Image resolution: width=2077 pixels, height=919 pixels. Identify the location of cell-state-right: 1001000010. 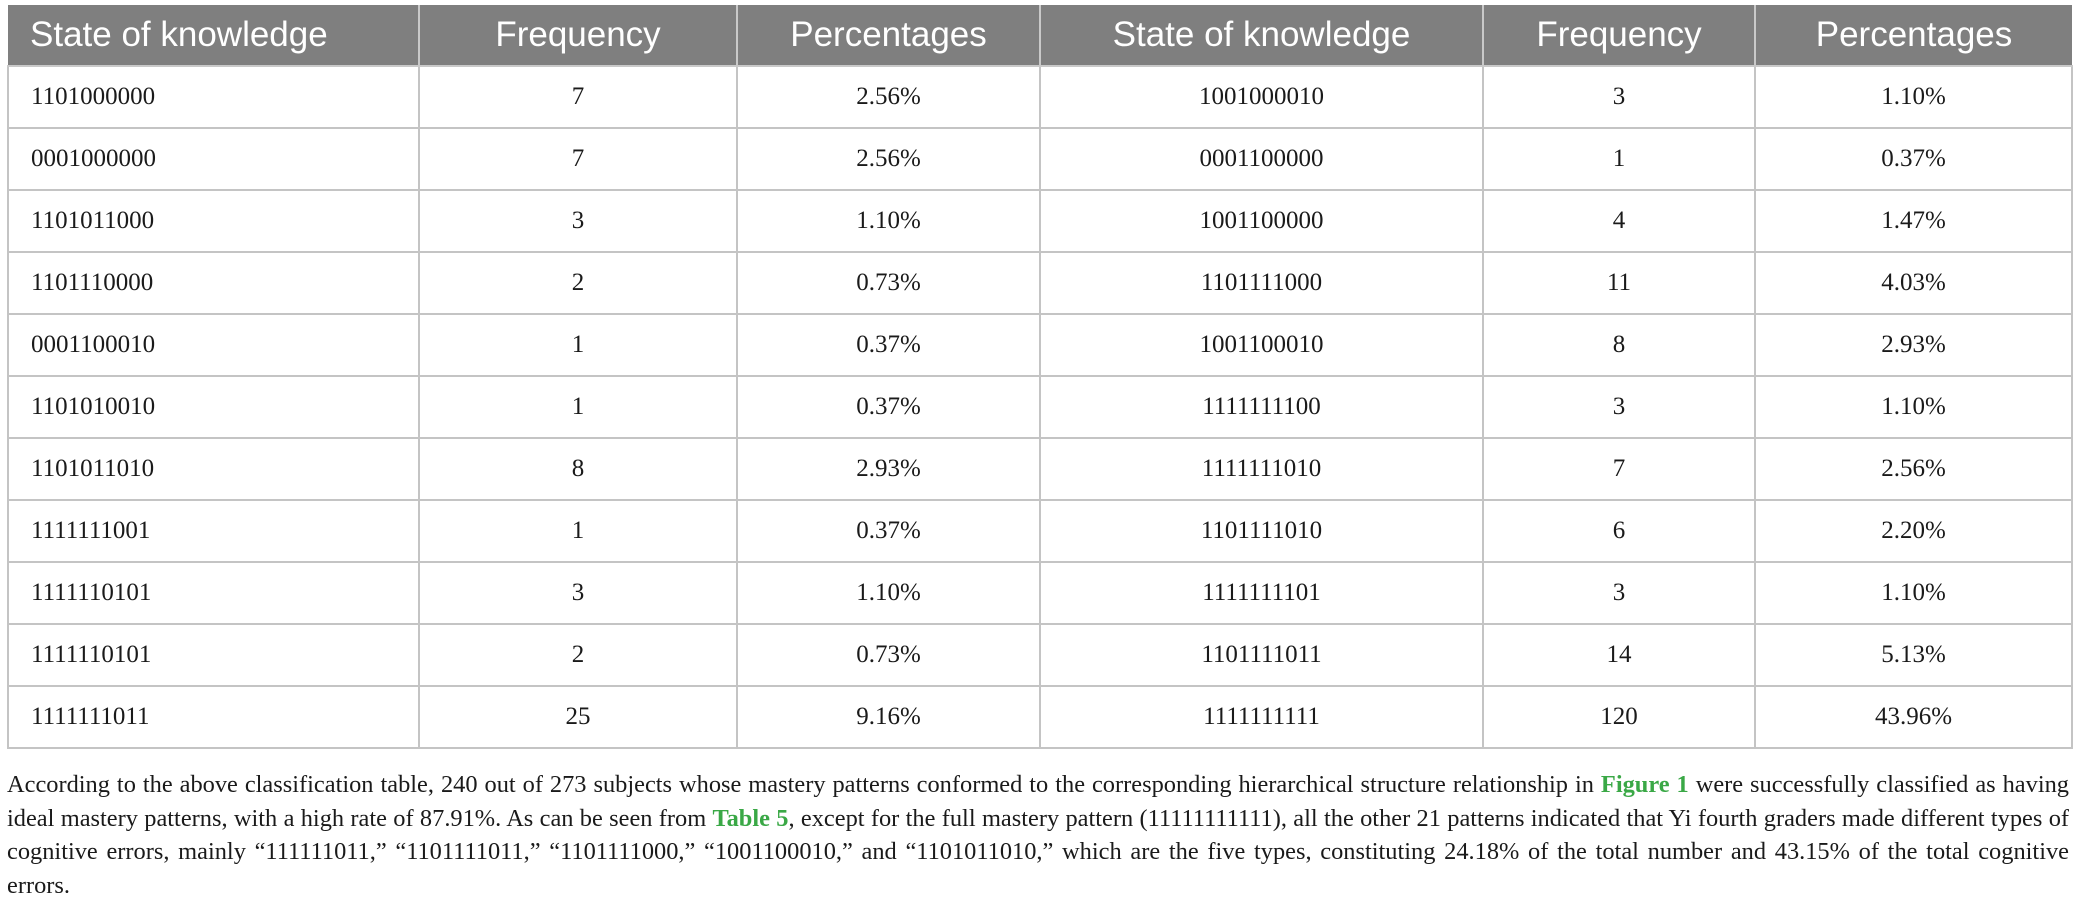
(1261, 97).